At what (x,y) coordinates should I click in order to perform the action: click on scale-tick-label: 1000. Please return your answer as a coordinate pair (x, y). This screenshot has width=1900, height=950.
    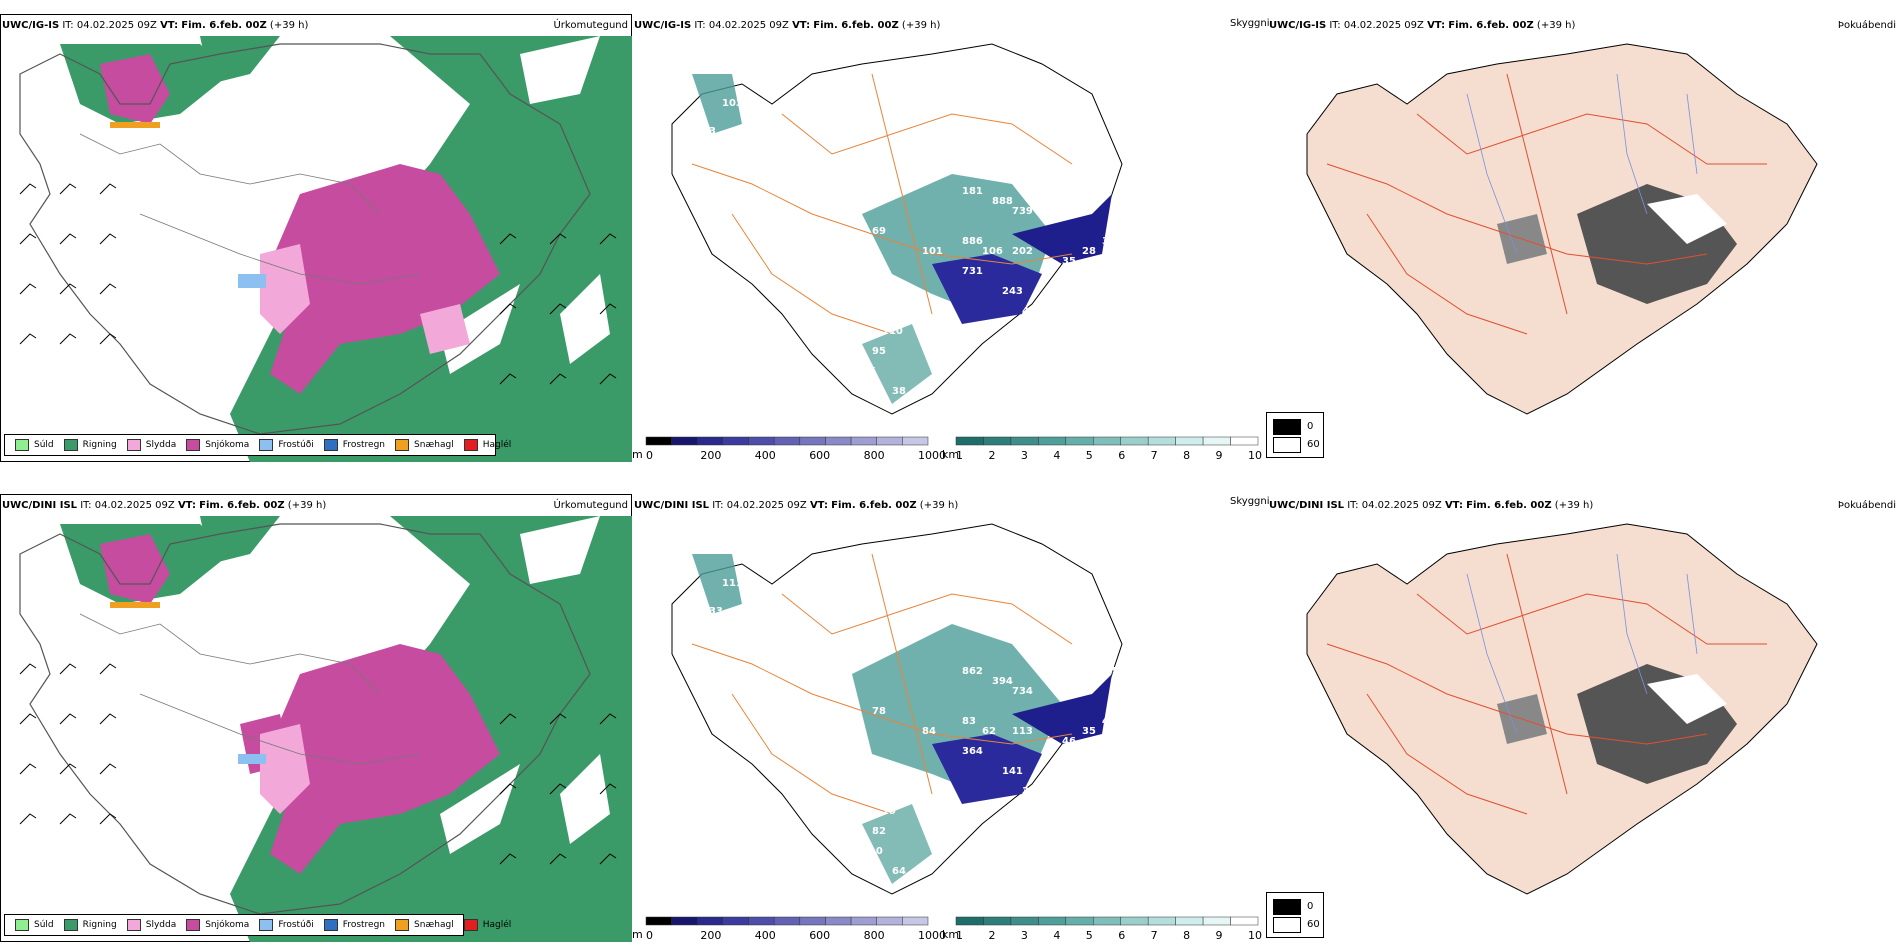
    Looking at the image, I should click on (932, 455).